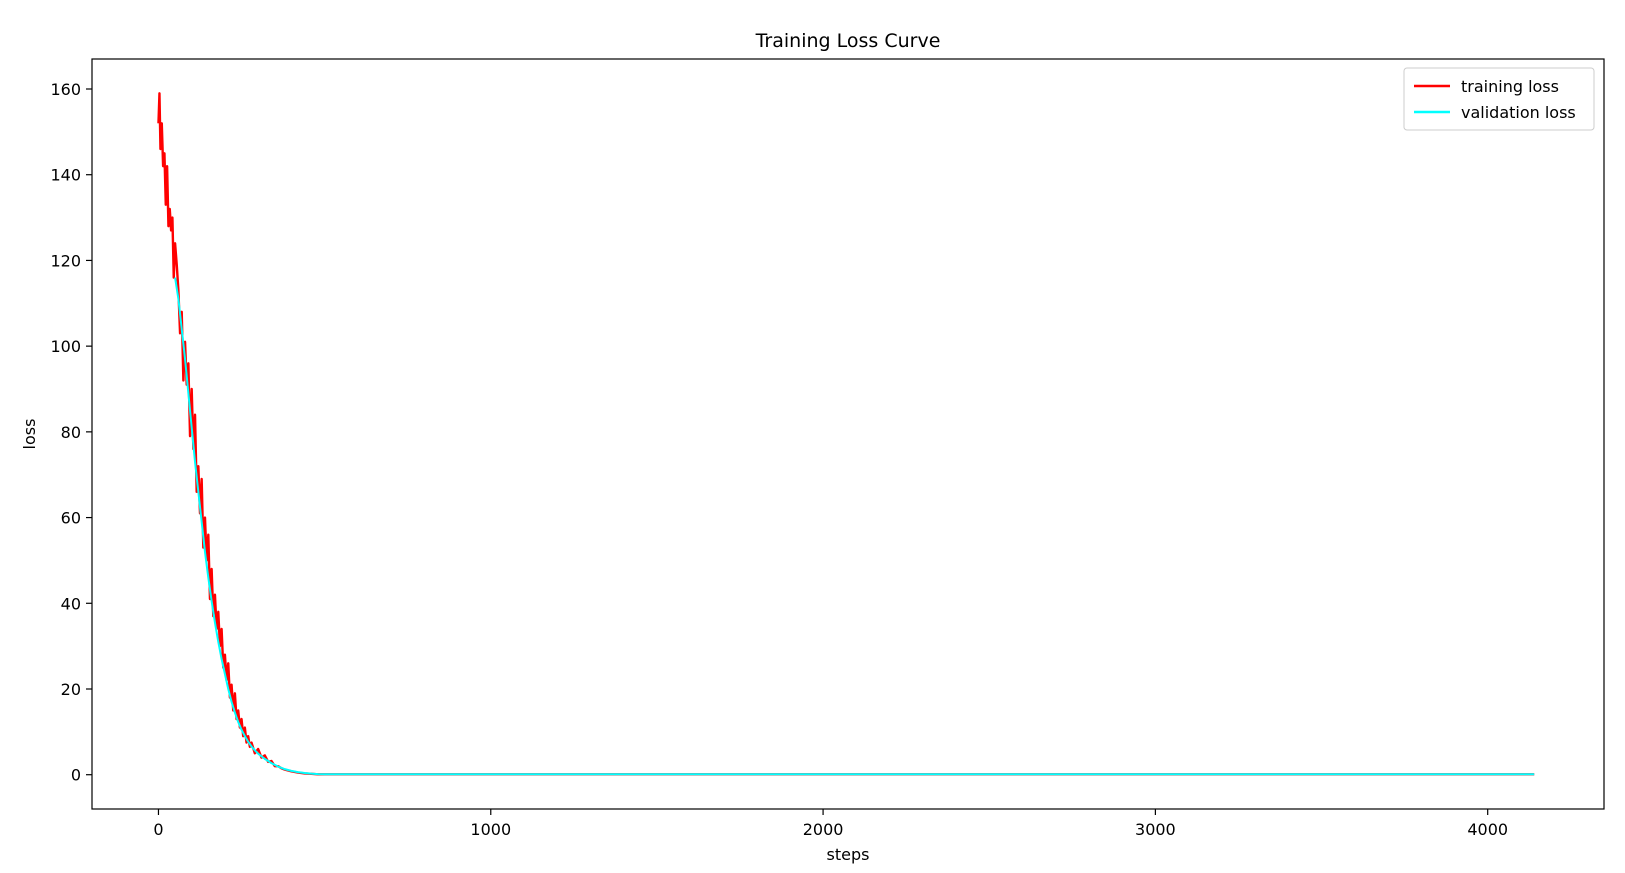 This screenshot has width=1625, height=873. What do you see at coordinates (1155, 829) in the screenshot?
I see `x-tick-label: 3000` at bounding box center [1155, 829].